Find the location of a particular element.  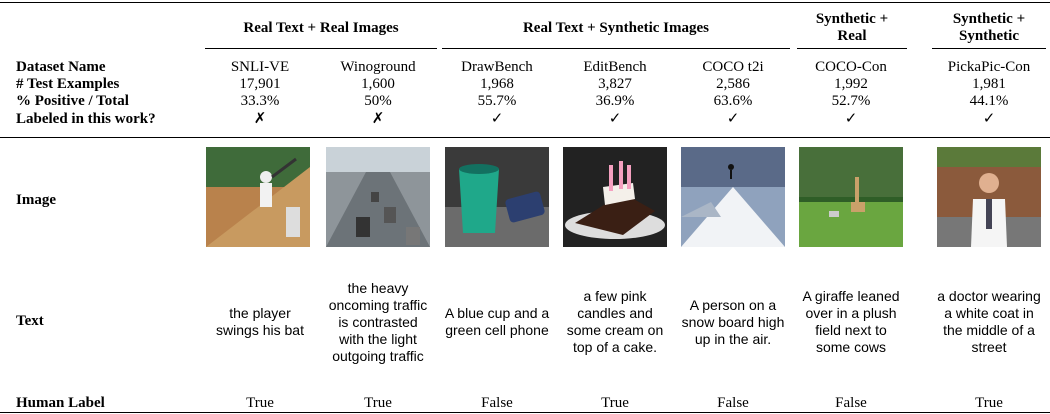

cell: 1,600 is located at coordinates (378, 84).